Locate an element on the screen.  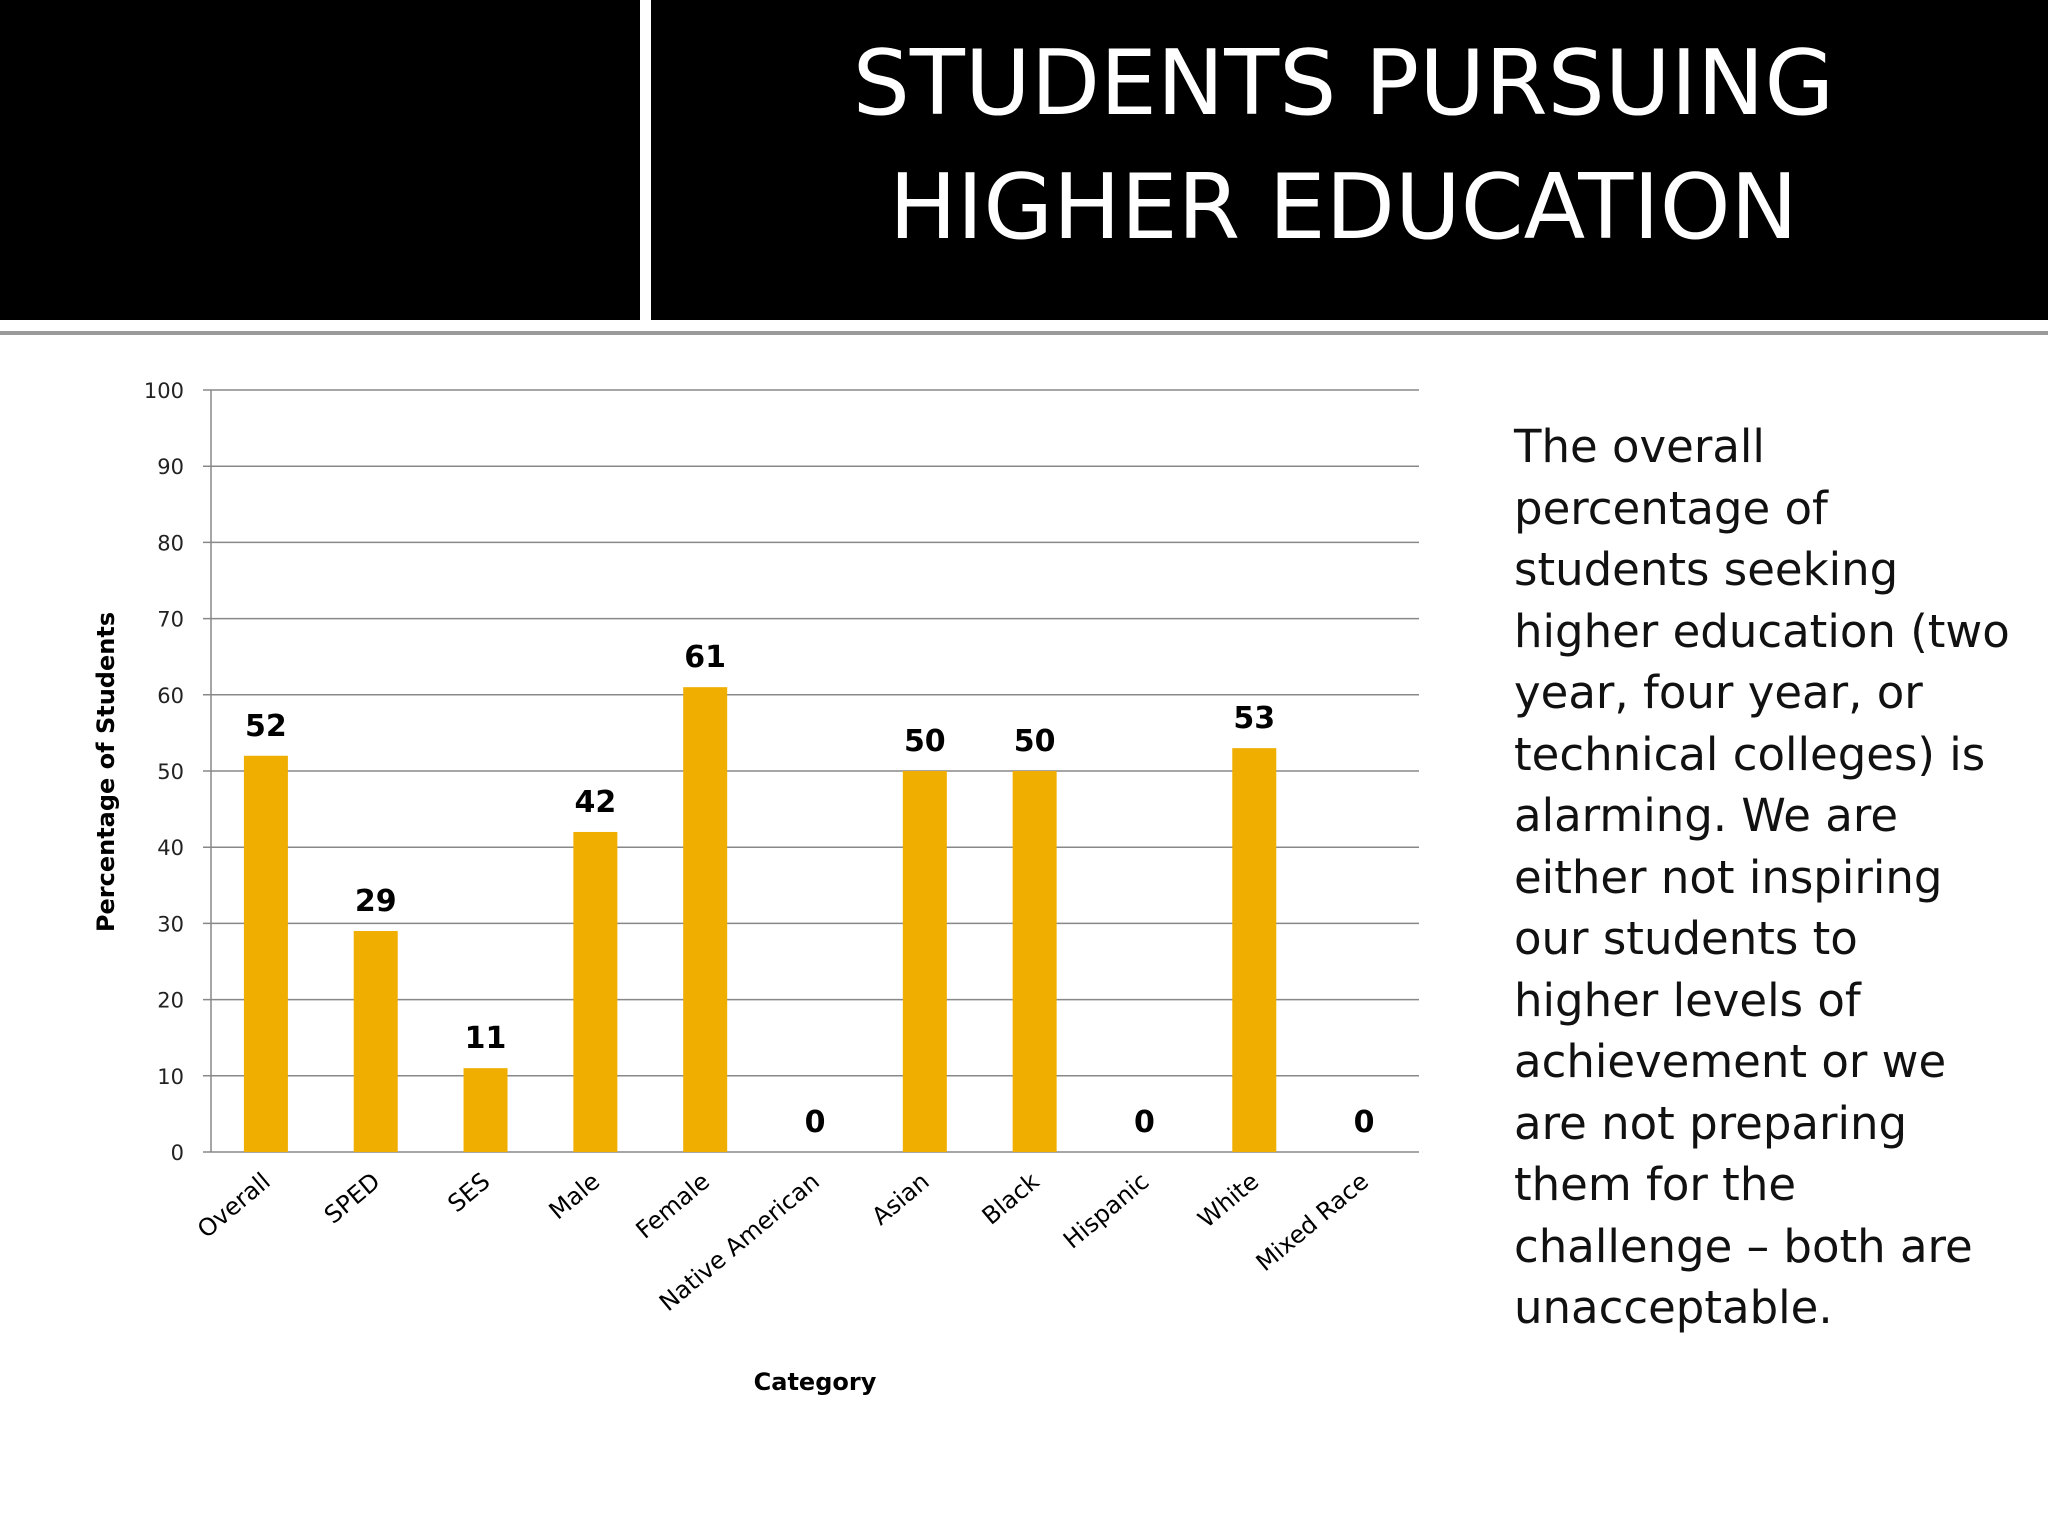
data-label: 29 is located at coordinates (376, 901).